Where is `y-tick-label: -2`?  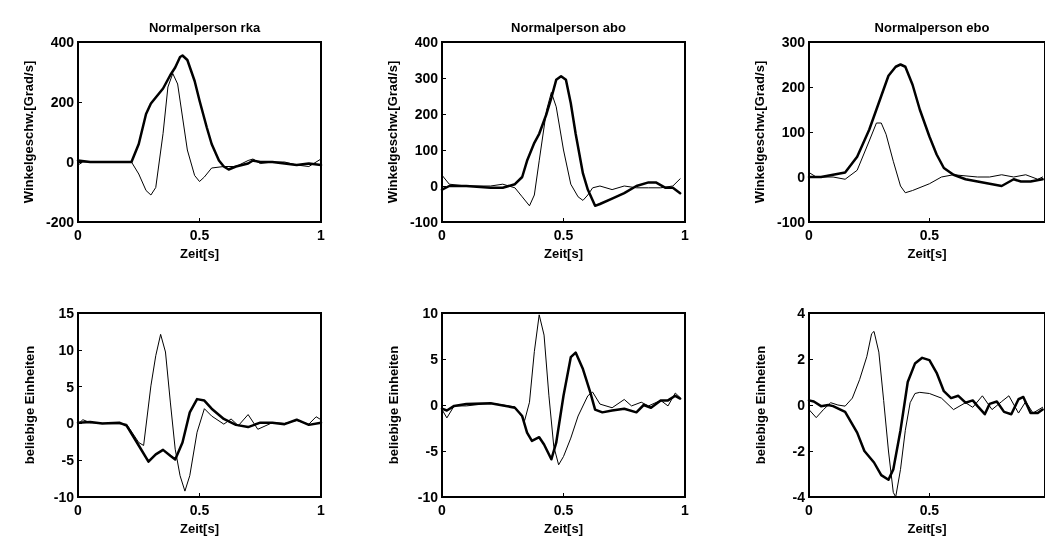
y-tick-label: -2 is located at coordinates (799, 451).